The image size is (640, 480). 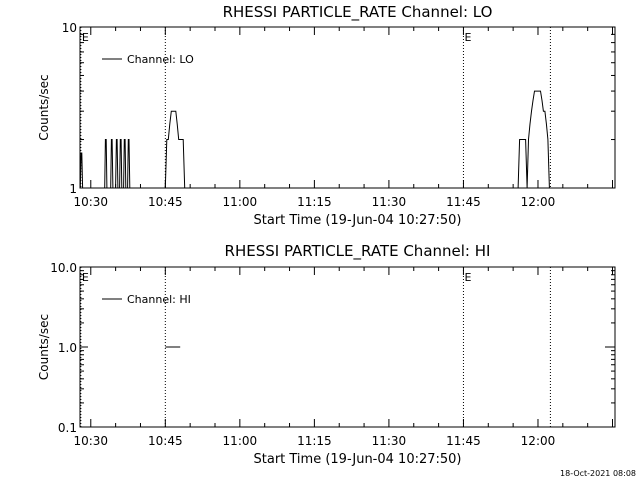 What do you see at coordinates (358, 12) in the screenshot?
I see `chart-title: RHESSI PARTICLE_RATE Channel: LO` at bounding box center [358, 12].